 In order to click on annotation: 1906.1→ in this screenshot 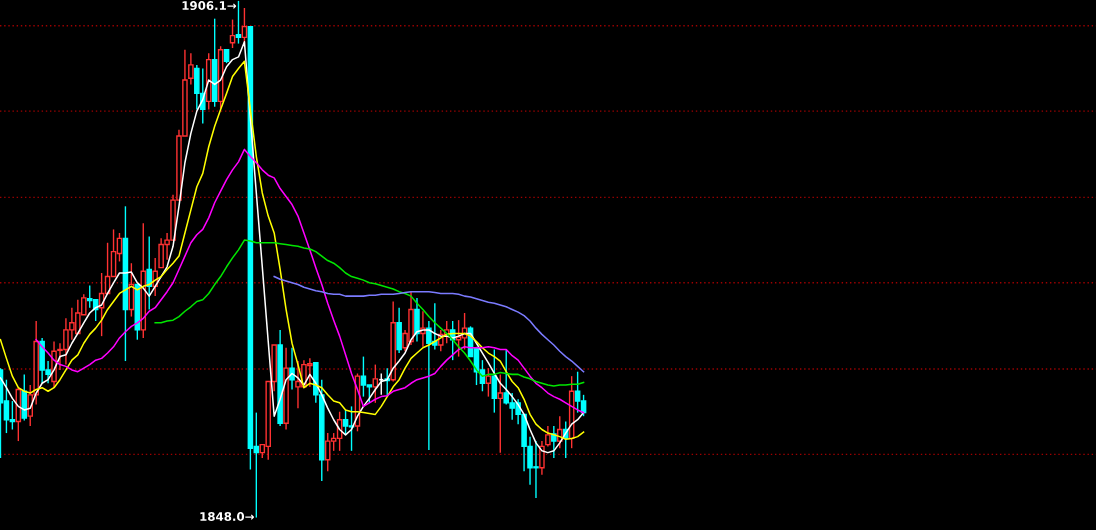, I will do `click(209, 6)`.